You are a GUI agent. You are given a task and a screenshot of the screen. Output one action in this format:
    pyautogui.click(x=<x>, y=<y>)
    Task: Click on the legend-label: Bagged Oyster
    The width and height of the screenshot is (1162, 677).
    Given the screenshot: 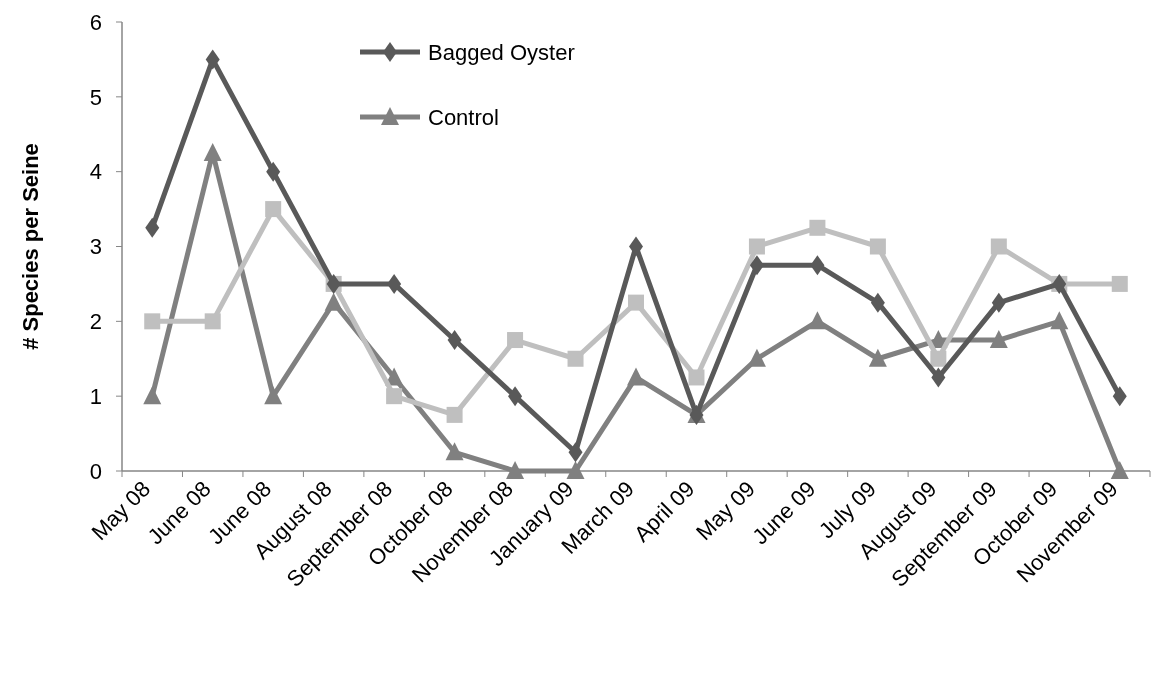 What is the action you would take?
    pyautogui.click(x=501, y=52)
    